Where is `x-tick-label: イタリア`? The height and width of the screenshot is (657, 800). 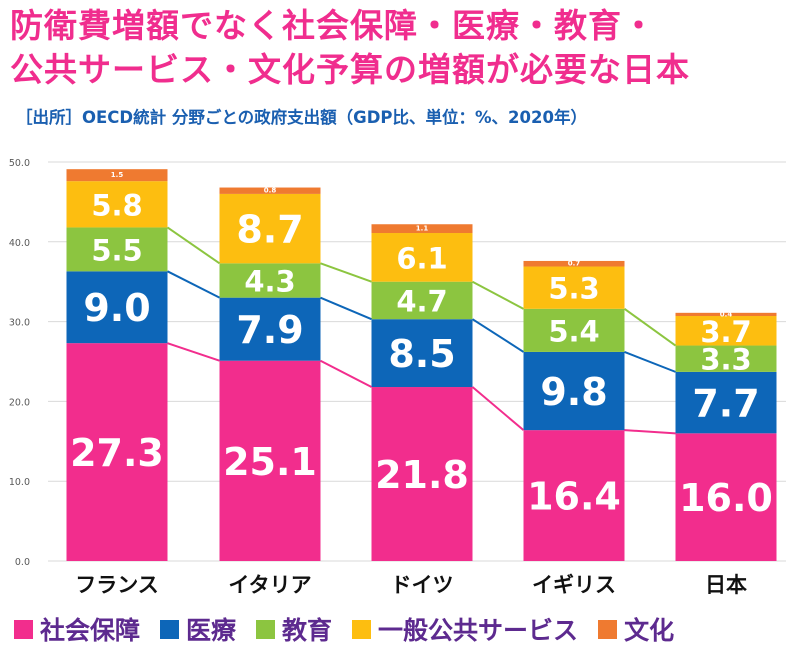 x-tick-label: イタリア is located at coordinates (269, 585).